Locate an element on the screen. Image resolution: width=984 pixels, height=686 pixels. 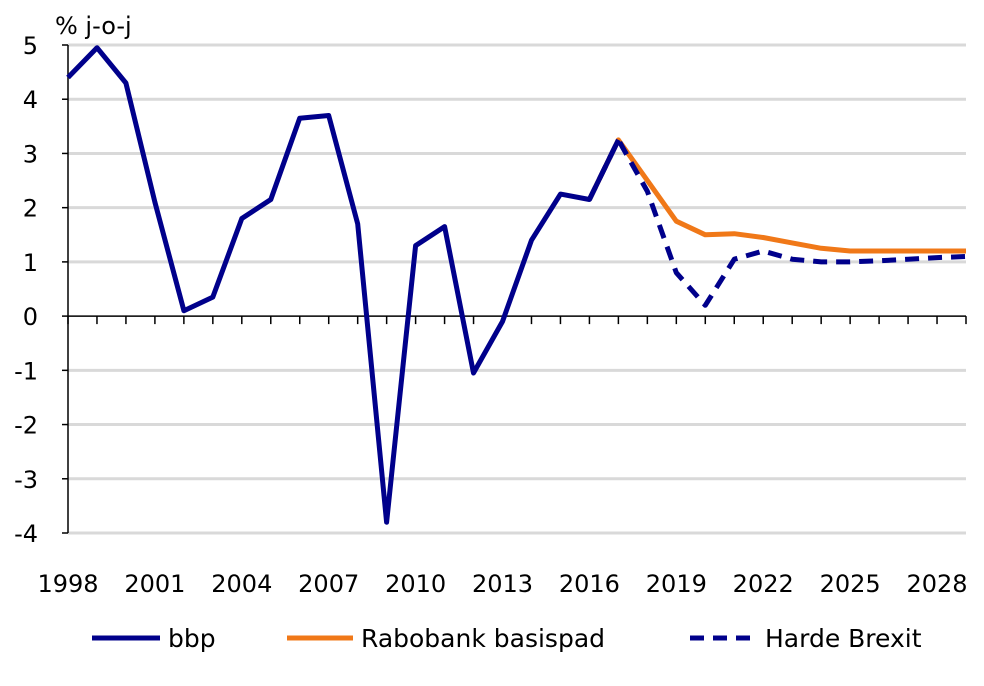
y-tick-label: 4 is located at coordinates (30, 100).